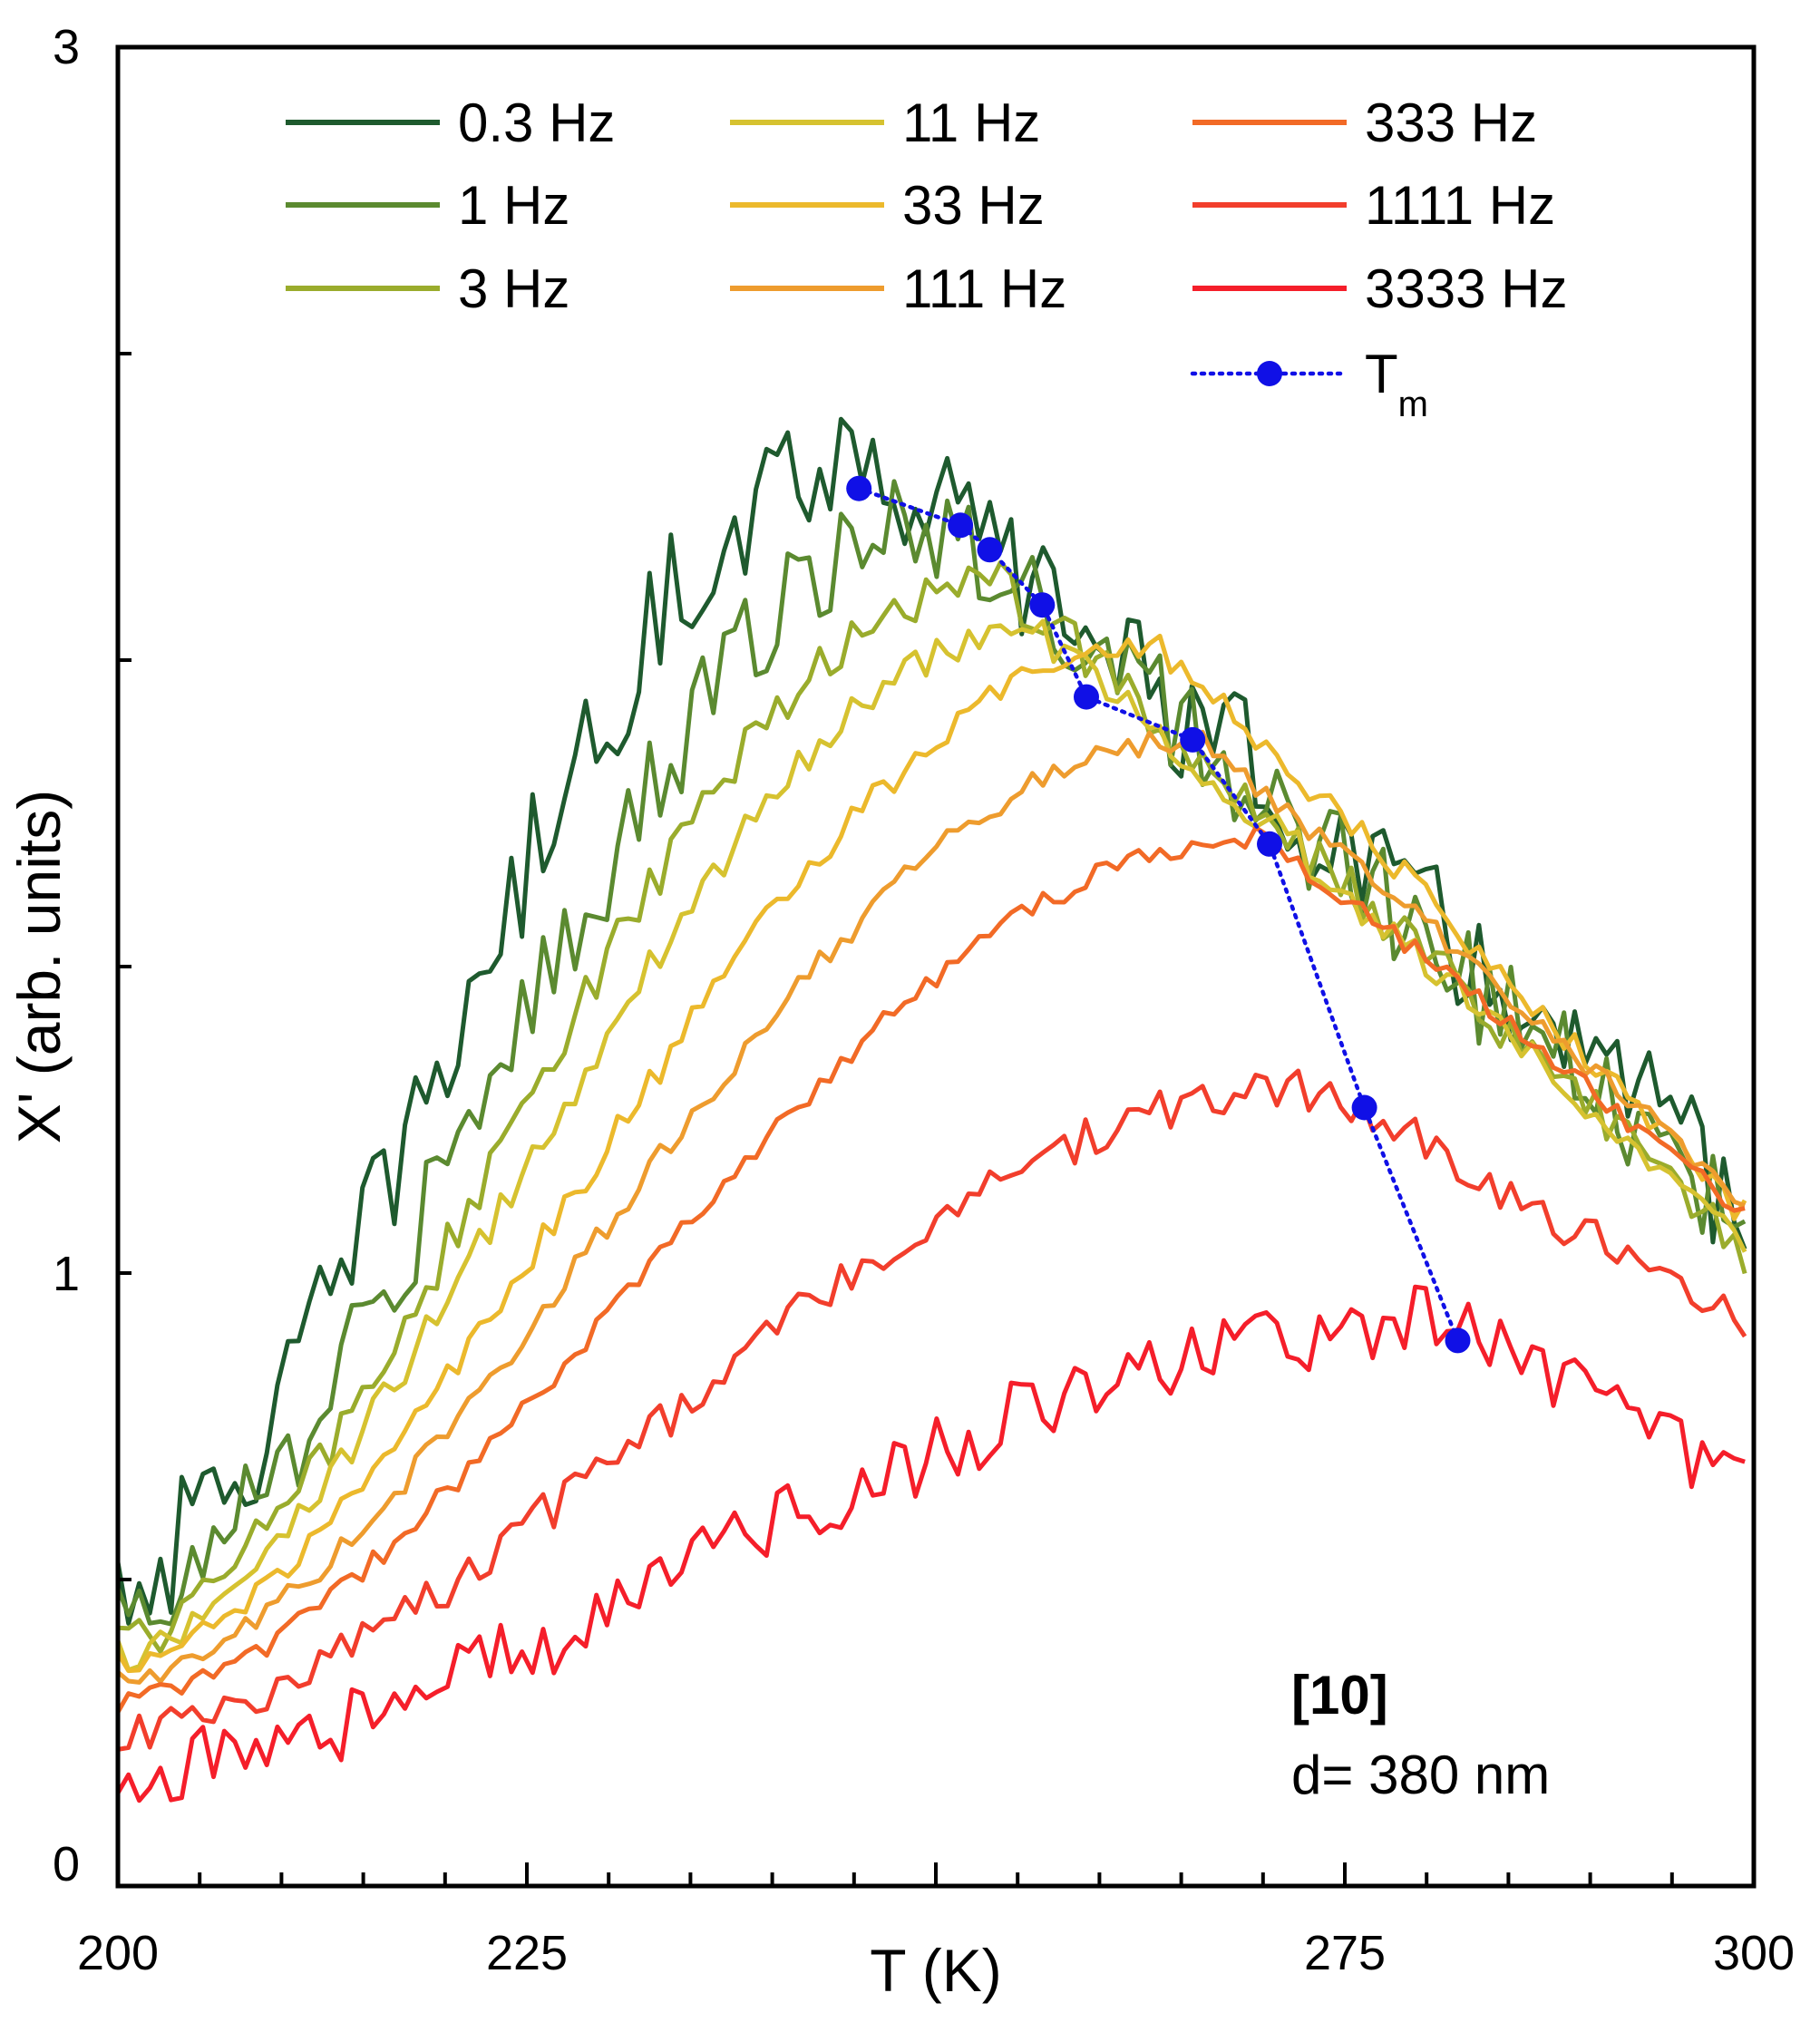  Describe the element at coordinates (974, 205) in the screenshot. I see `legend-label-5: 33 Hz` at that location.